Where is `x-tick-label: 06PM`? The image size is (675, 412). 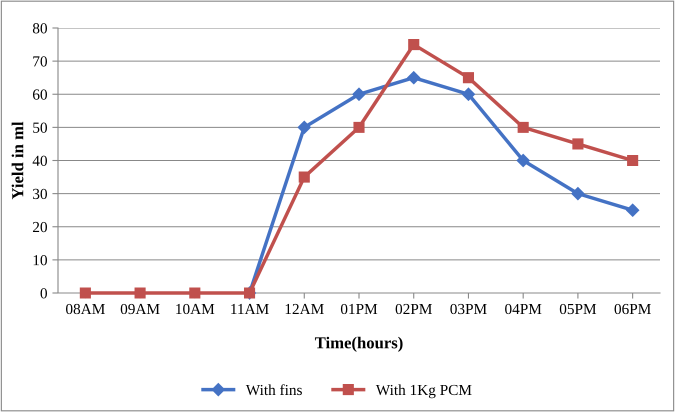
x-tick-label: 06PM is located at coordinates (632, 309).